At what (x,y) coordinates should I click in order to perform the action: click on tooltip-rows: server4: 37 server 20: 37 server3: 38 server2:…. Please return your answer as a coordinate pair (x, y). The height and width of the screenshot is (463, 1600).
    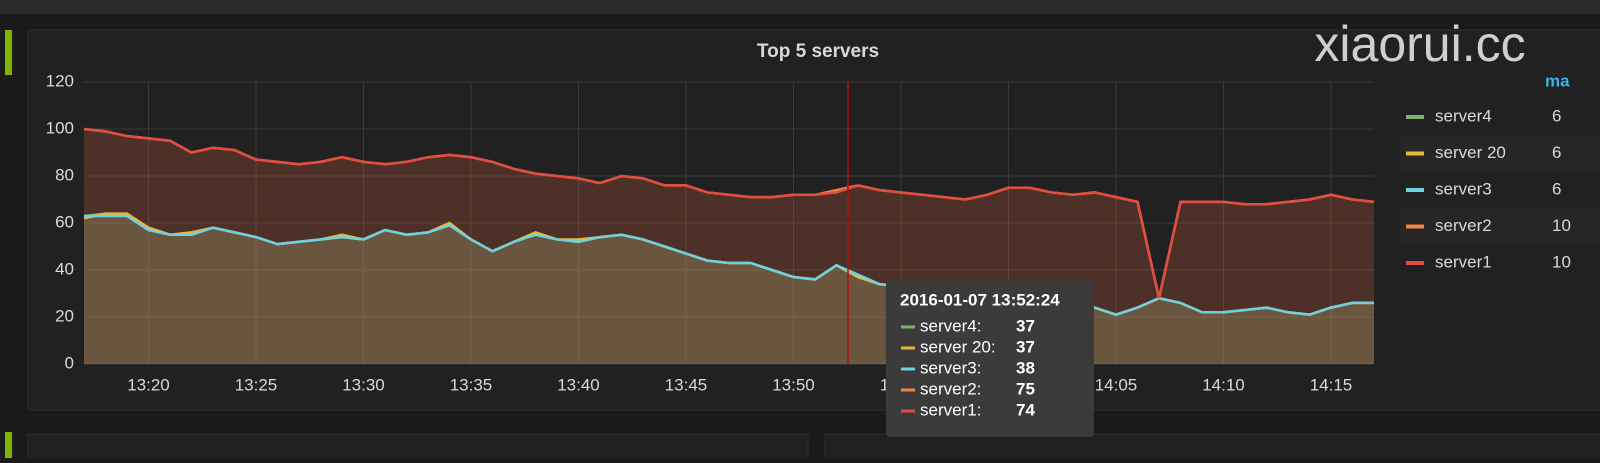
    Looking at the image, I should click on (968, 367).